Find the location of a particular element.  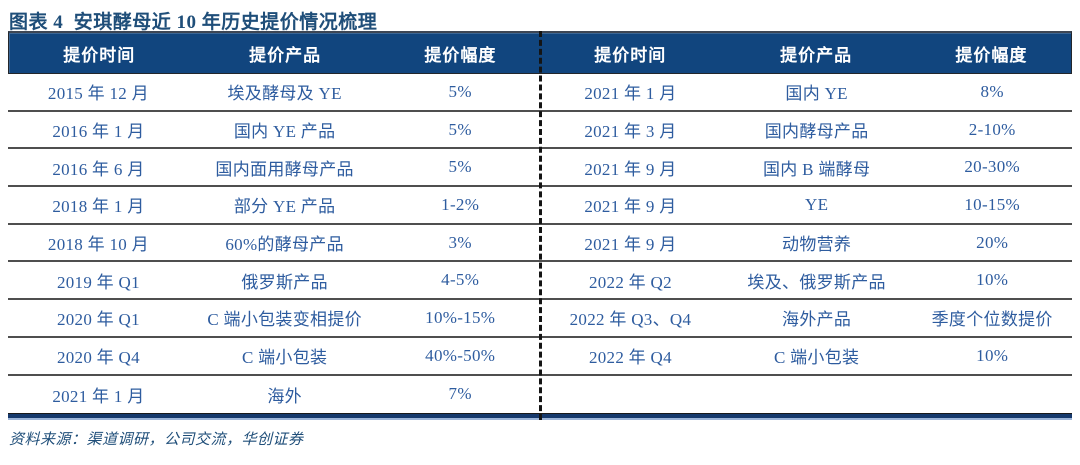

row-left-half: 2020 年 Q1 C 端小包装变相提价 10%-15% is located at coordinates (274, 318).